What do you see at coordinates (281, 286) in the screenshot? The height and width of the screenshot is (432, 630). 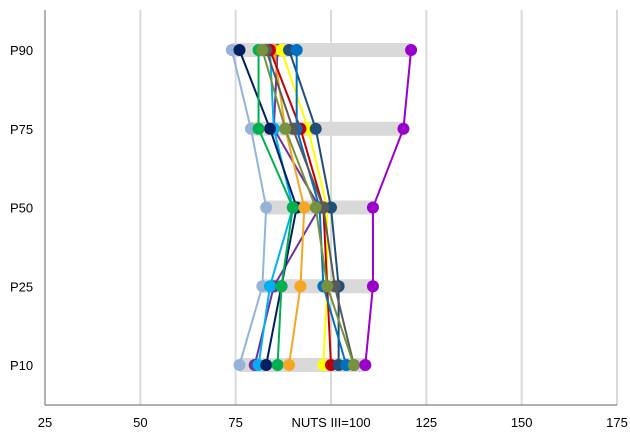 I see `point-4-p25` at bounding box center [281, 286].